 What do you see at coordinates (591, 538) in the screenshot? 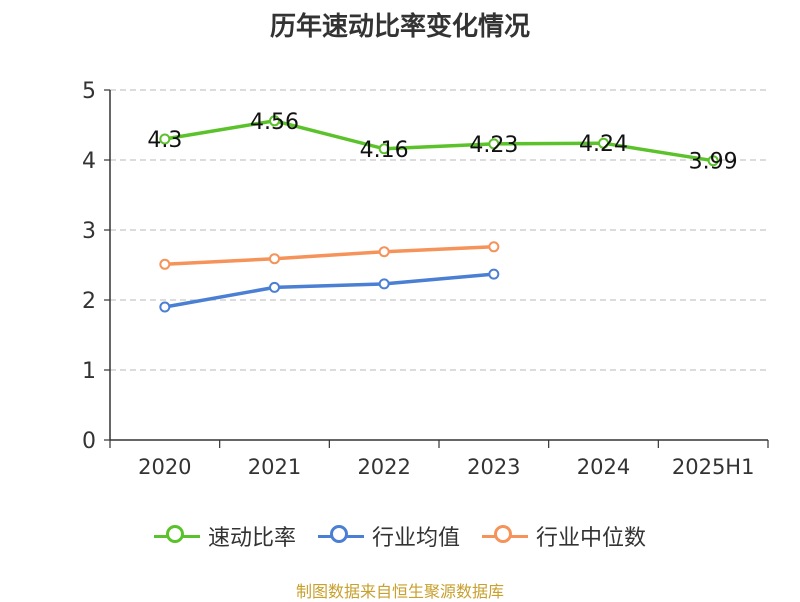
I see `legend-label: 行业中位数` at bounding box center [591, 538].